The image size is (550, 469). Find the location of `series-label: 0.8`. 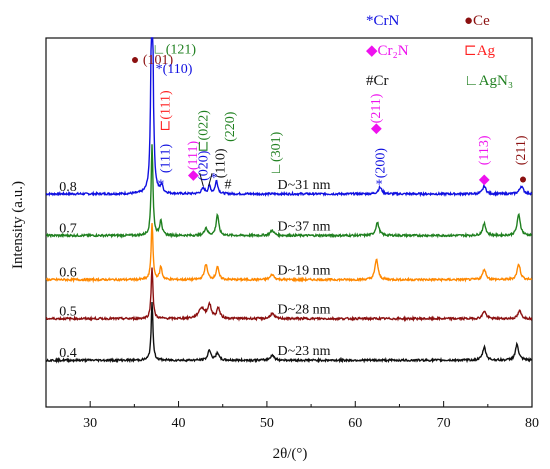

series-label: 0.8 is located at coordinates (68, 187).